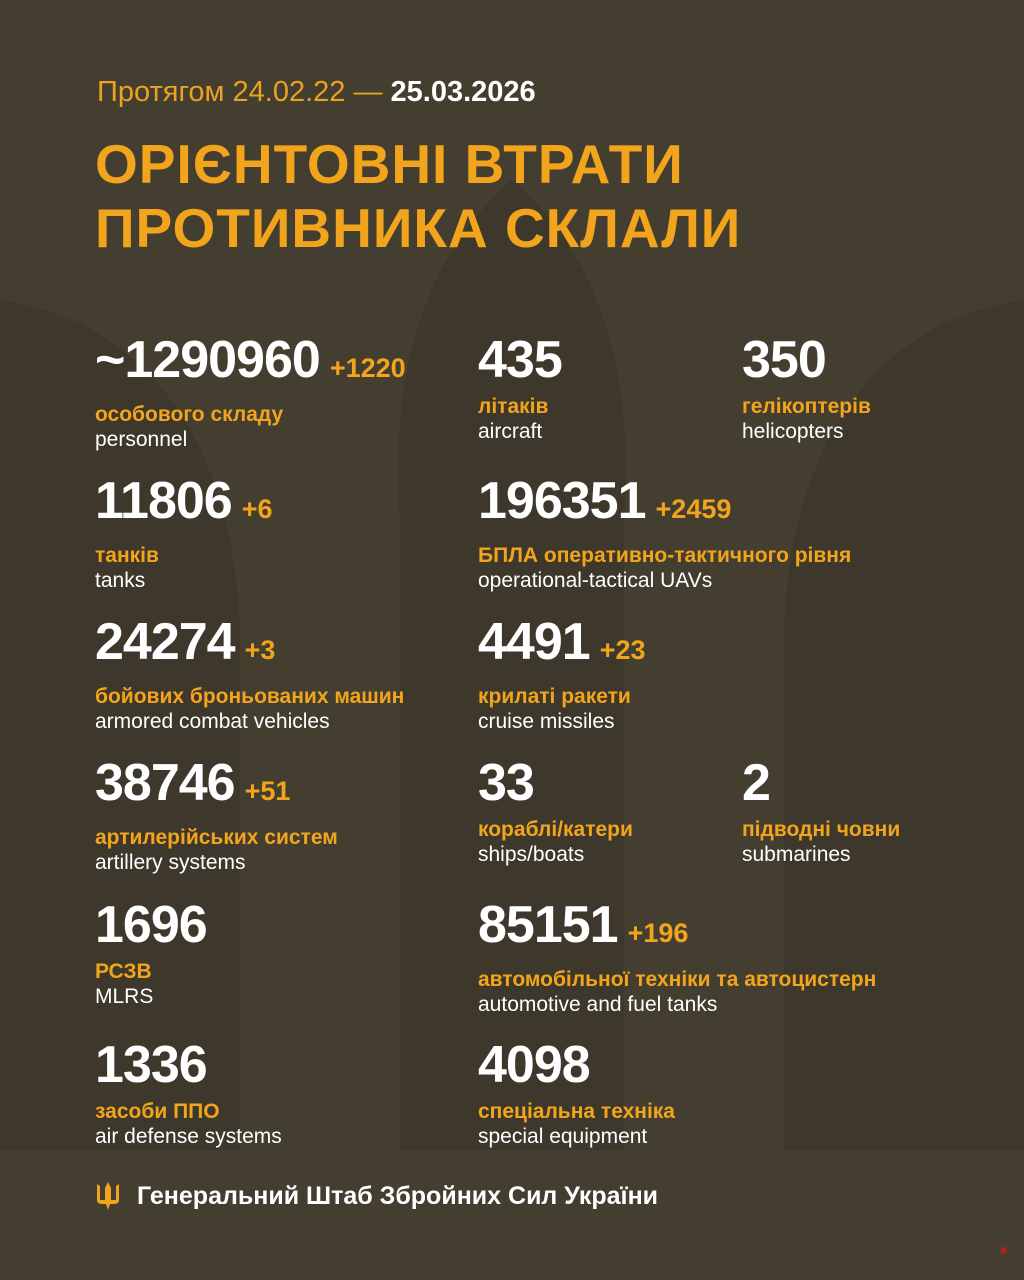 The image size is (1024, 1280). I want to click on stat-value: 1336, so click(188, 1065).